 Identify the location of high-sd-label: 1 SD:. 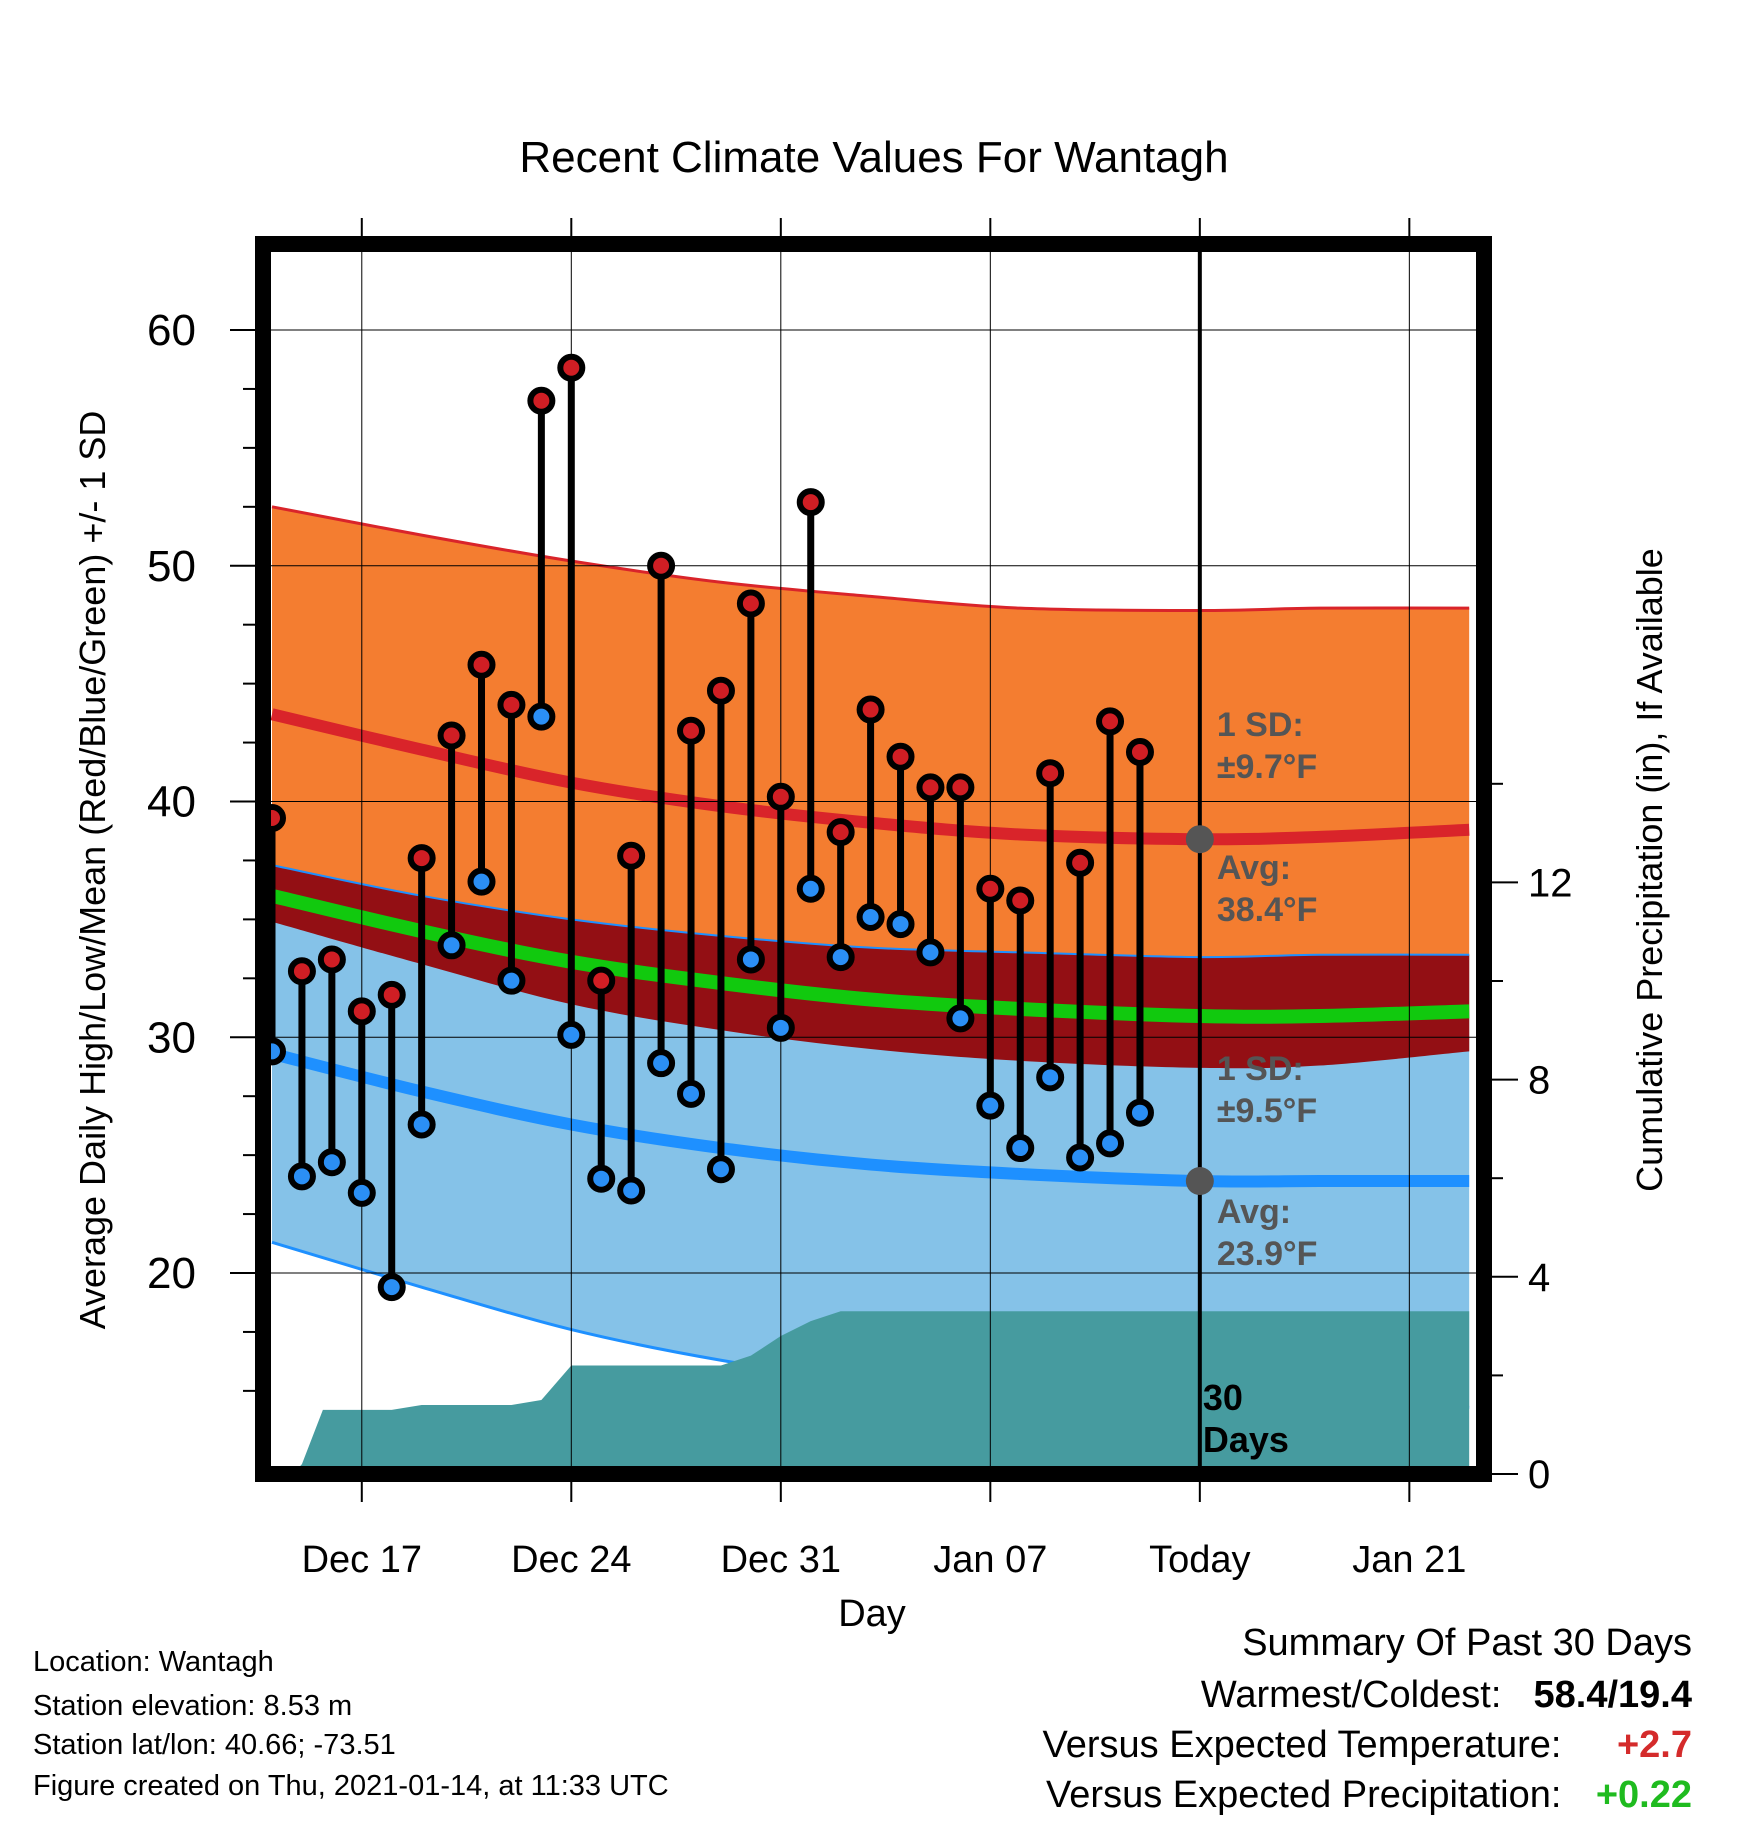
(1260, 725).